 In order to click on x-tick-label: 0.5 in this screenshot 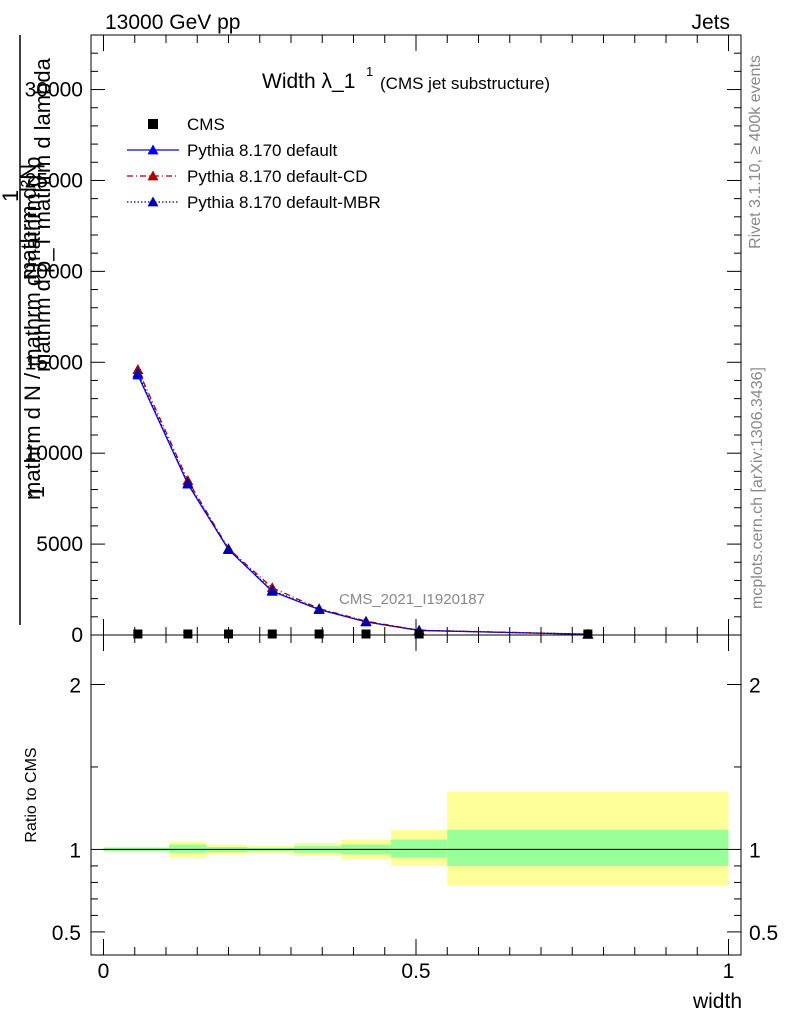, I will do `click(415, 971)`.